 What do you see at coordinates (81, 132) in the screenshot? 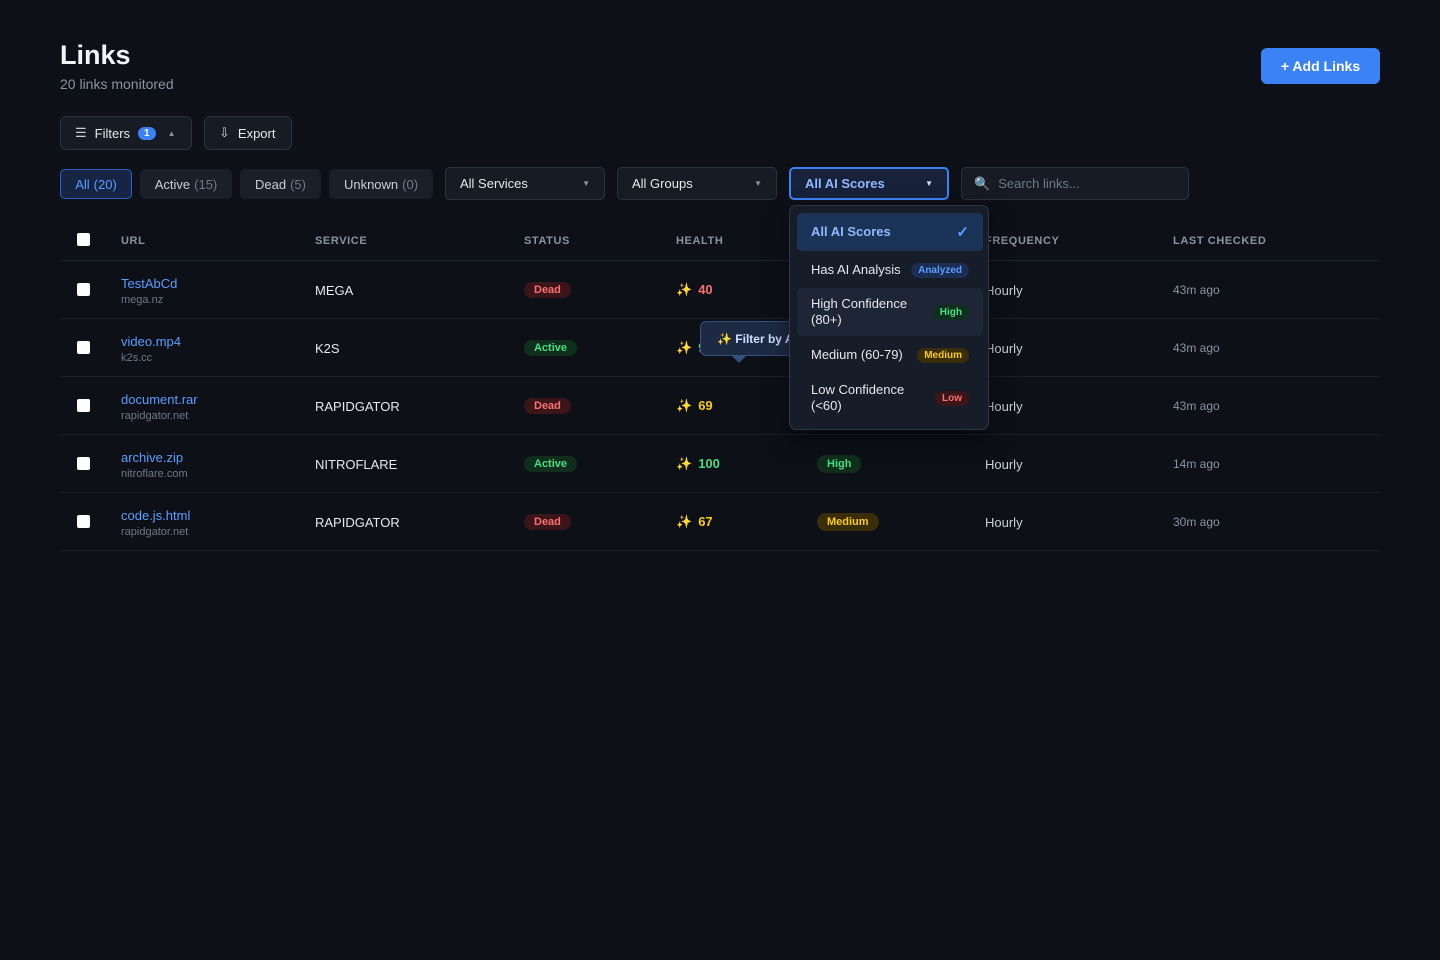
I see `list-icon: ☰` at bounding box center [81, 132].